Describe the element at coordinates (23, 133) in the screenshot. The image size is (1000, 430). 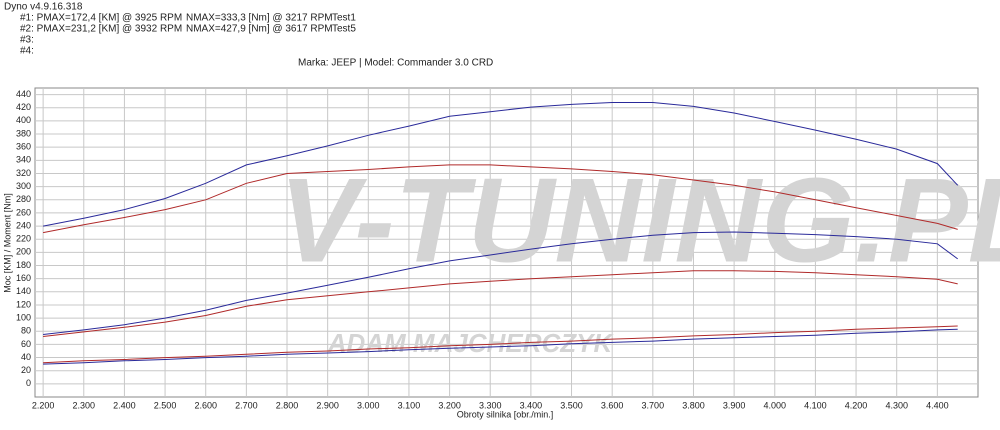
I see `y-tick-label: 380` at that location.